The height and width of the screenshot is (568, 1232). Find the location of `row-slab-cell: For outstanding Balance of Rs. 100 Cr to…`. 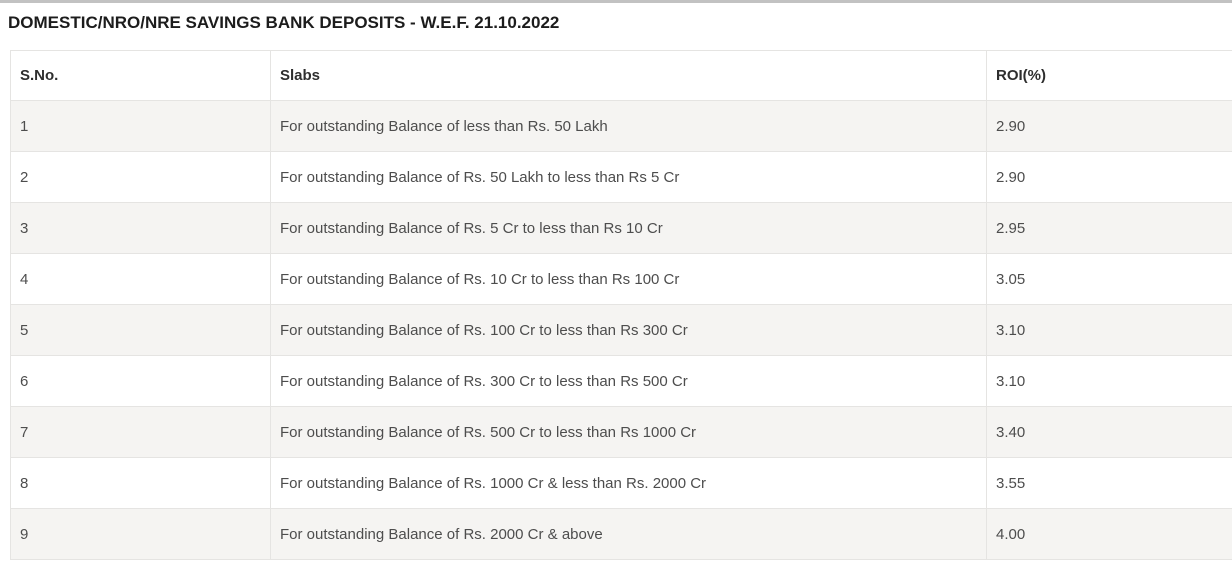

row-slab-cell: For outstanding Balance of Rs. 100 Cr to… is located at coordinates (628, 330).